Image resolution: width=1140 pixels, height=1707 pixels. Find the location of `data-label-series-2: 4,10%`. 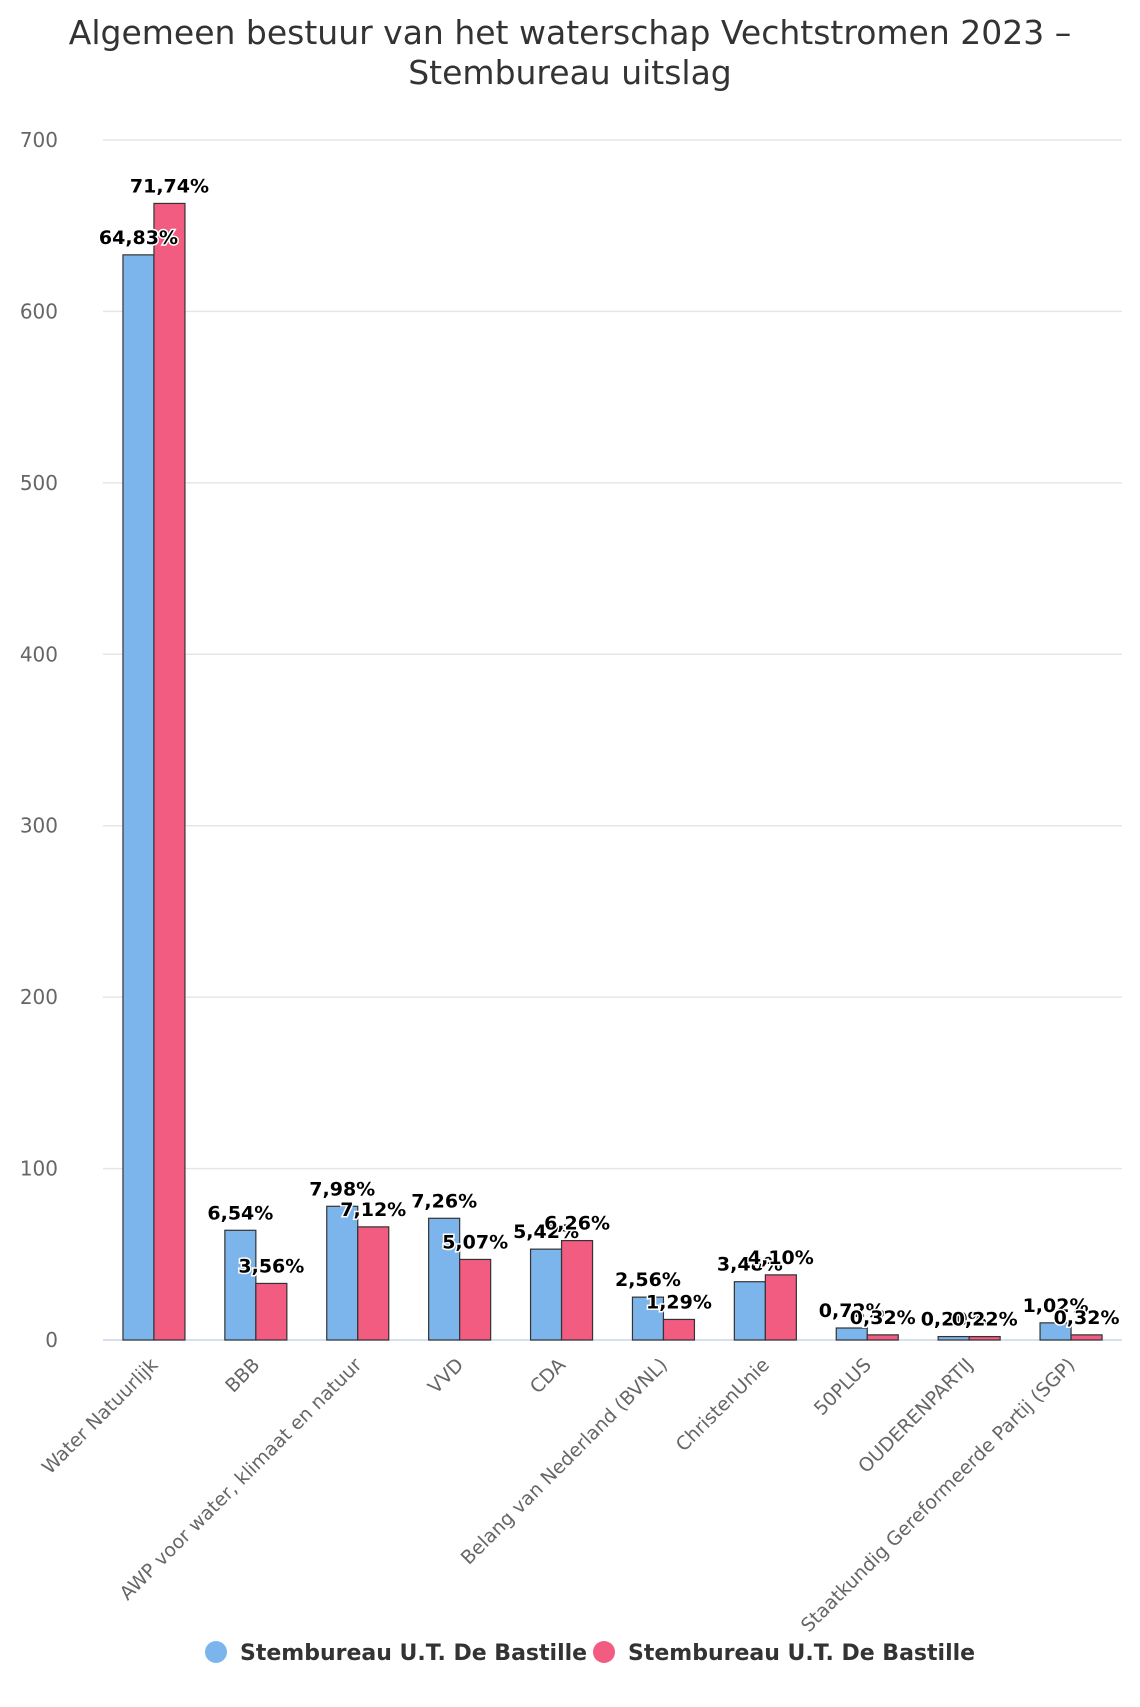

data-label-series-2: 4,10% is located at coordinates (781, 1258).